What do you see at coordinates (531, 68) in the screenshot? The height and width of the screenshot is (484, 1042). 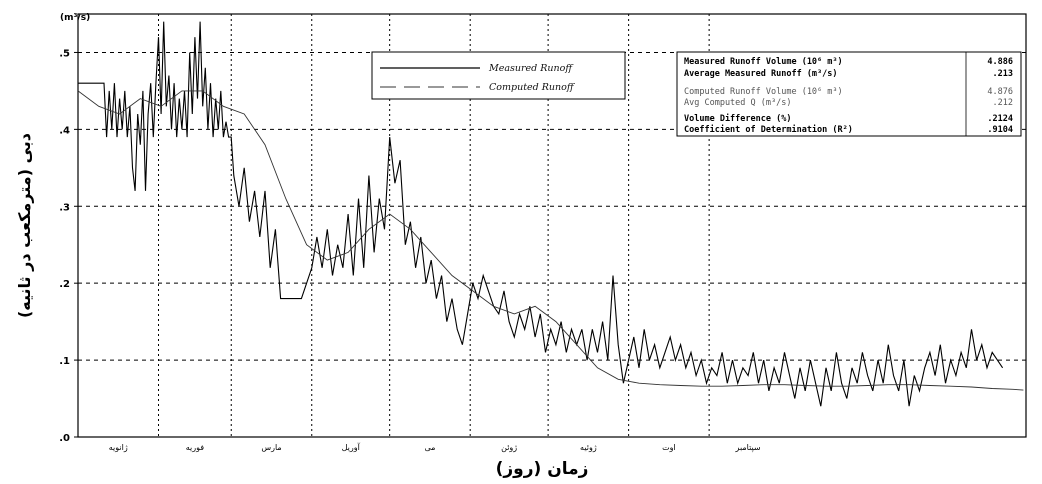 I see `legend-label-measured: Measured Runoff` at bounding box center [531, 68].